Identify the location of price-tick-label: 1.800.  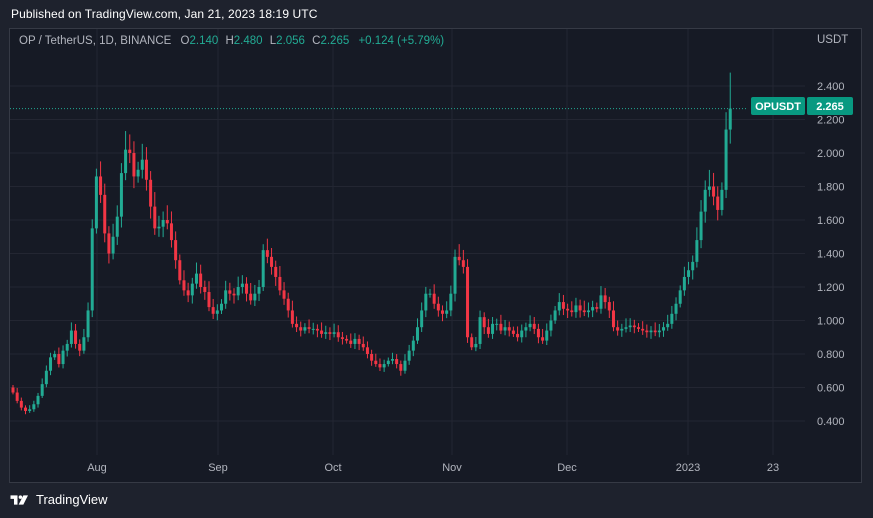
(831, 188).